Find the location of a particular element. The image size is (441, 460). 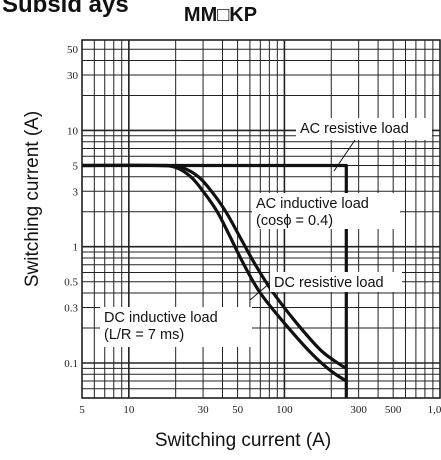

x-axis-label: Switching current (A) is located at coordinates (243, 440).